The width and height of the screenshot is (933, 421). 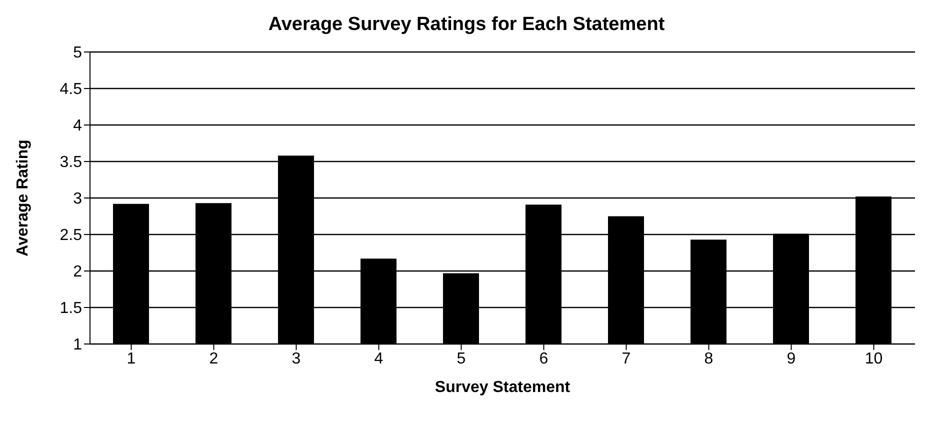 I want to click on y-tick-label: 3.5, so click(x=71, y=163).